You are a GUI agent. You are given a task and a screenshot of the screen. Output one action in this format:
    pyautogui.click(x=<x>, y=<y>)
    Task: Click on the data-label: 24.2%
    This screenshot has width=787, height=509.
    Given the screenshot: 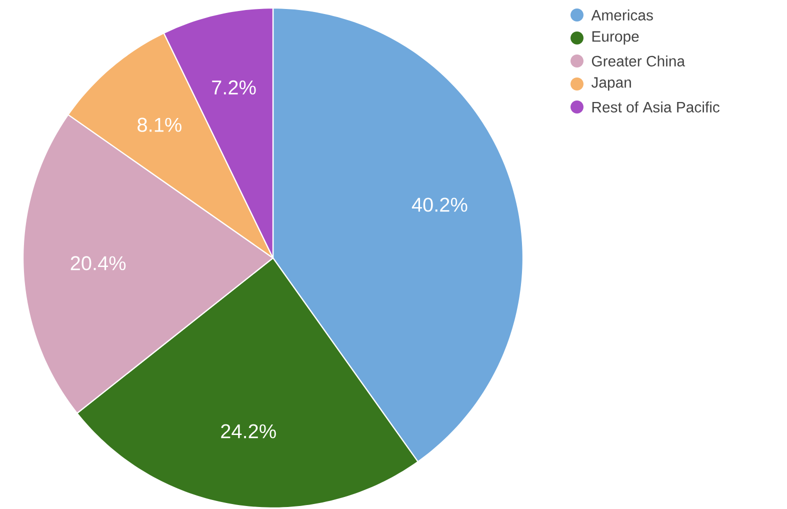 What is the action you would take?
    pyautogui.click(x=248, y=431)
    